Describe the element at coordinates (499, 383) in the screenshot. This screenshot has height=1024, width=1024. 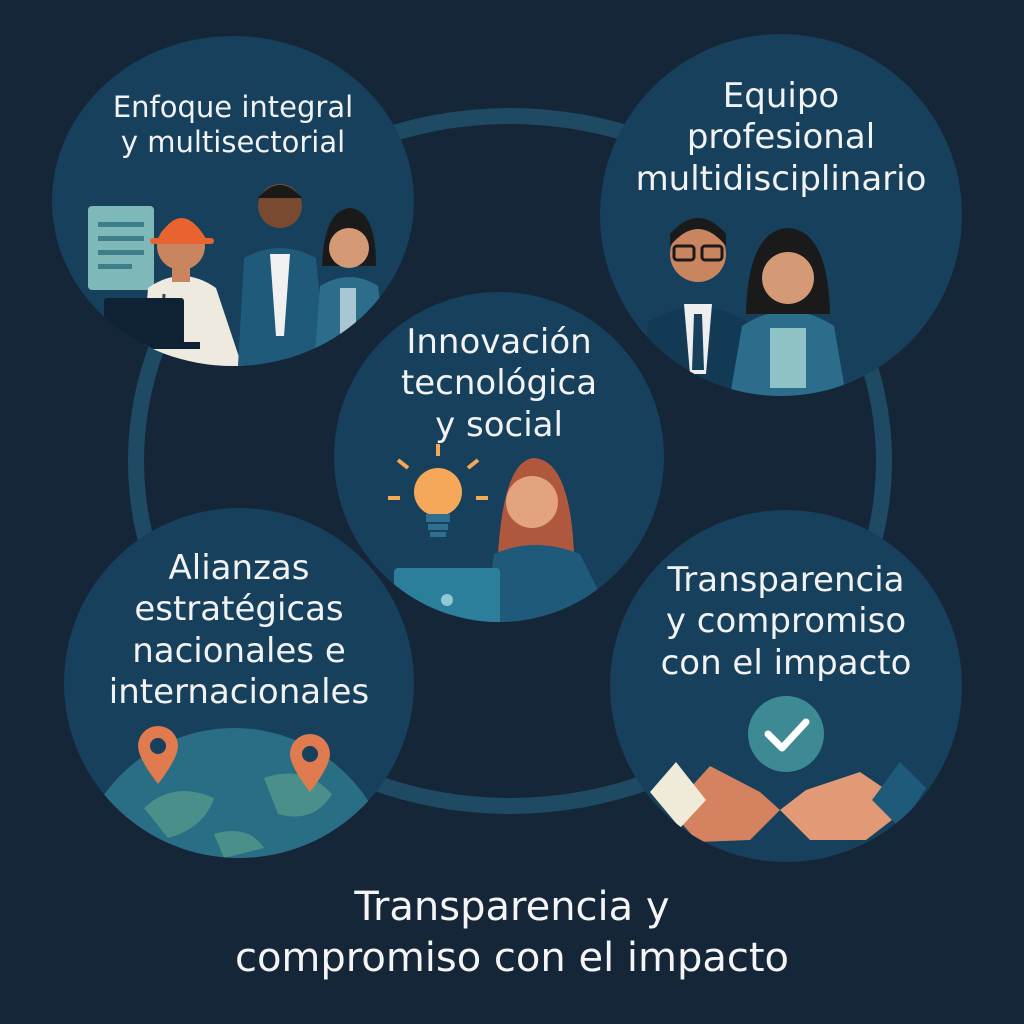
I see `node-title: Innovación tecnológica y social` at that location.